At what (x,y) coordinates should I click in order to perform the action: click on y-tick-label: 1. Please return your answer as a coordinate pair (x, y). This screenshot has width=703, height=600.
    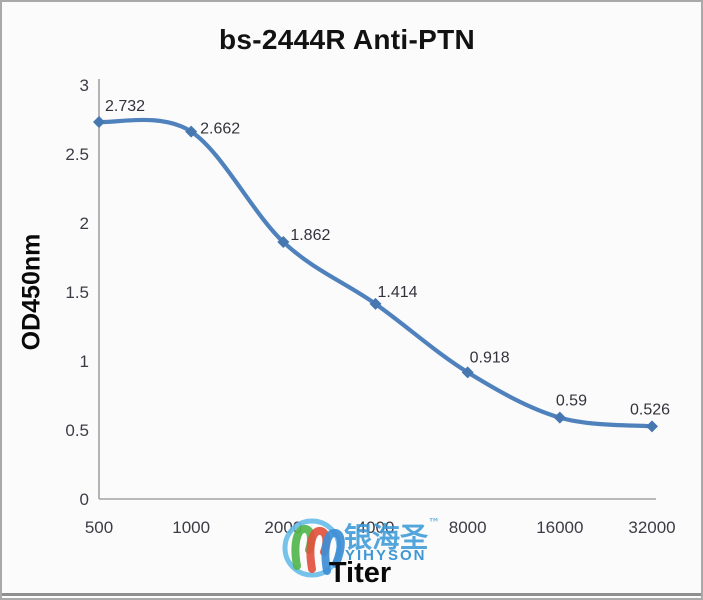
    Looking at the image, I should click on (84, 361).